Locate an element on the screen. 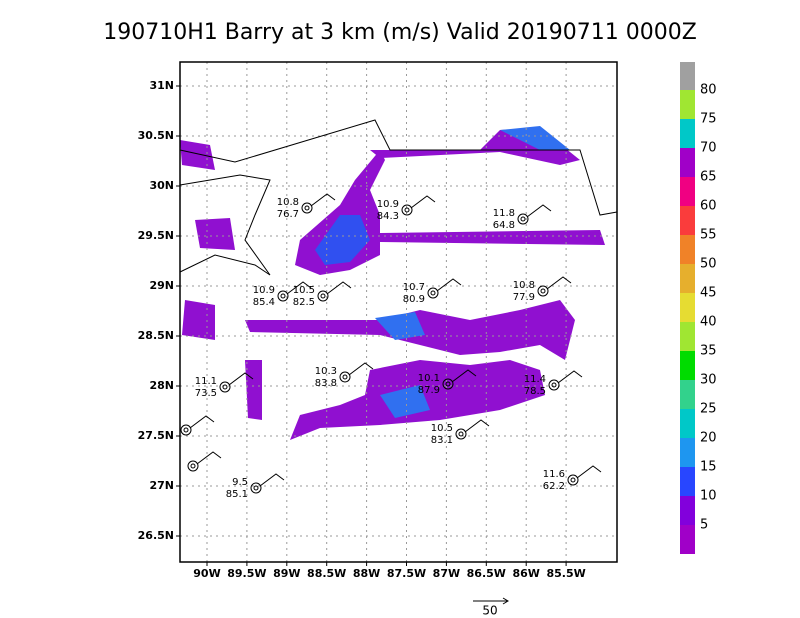  station-label: 73.5 is located at coordinates (206, 393).